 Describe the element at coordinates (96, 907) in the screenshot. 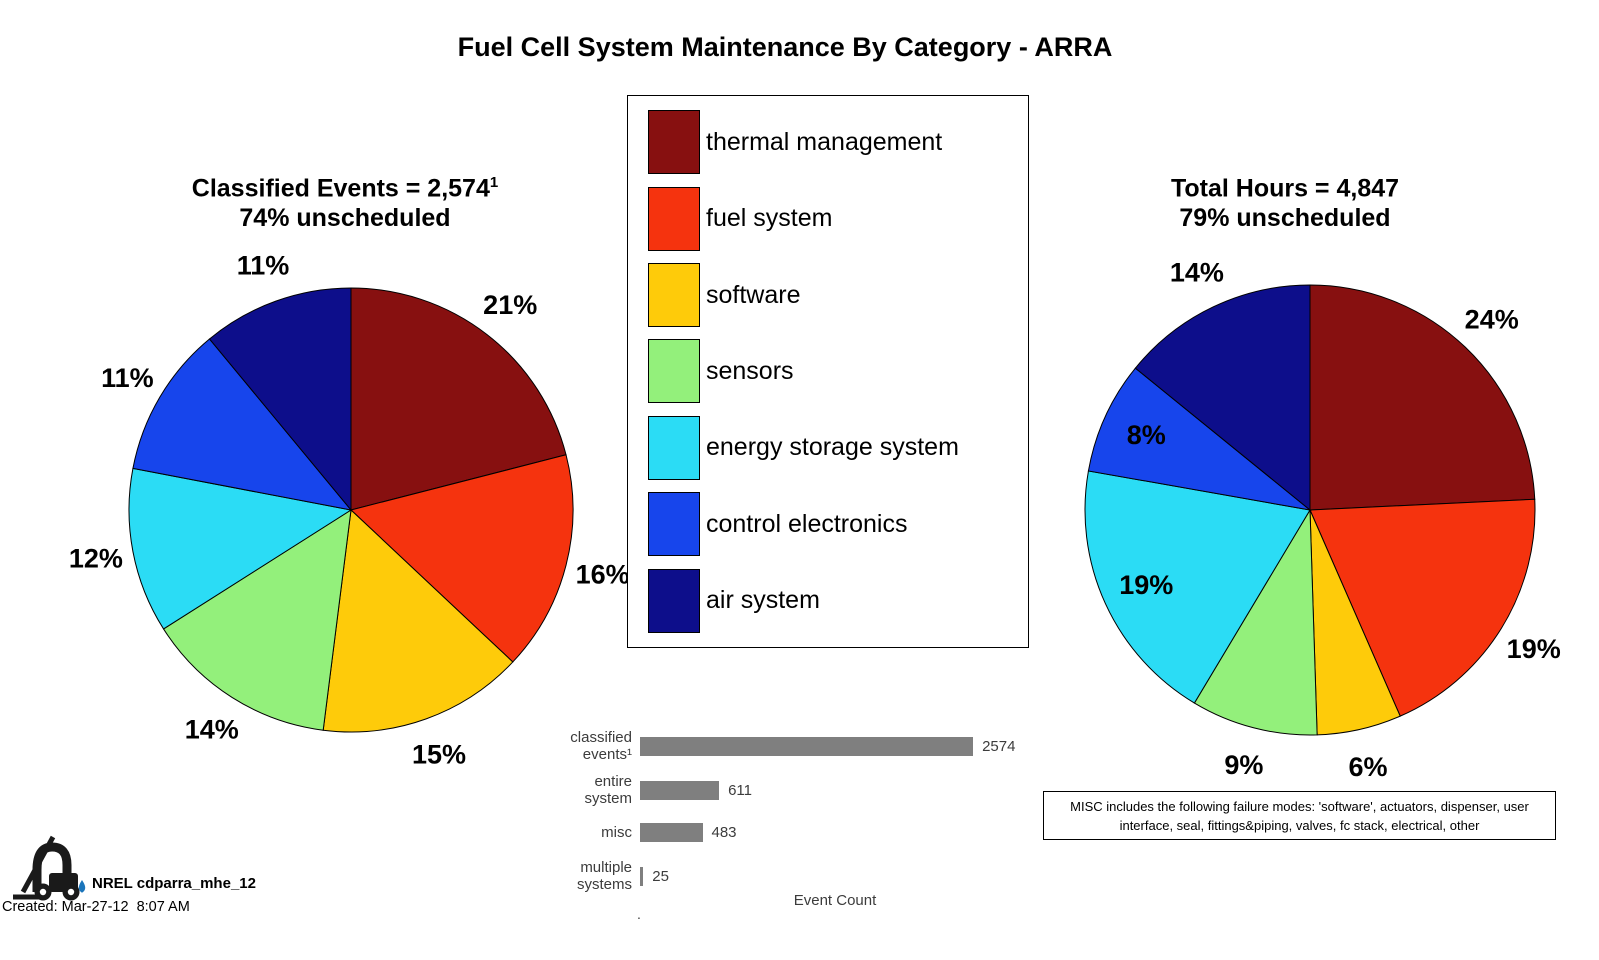

I see `created-timestamp: Created: Mar-27-12 8:07 AM` at that location.